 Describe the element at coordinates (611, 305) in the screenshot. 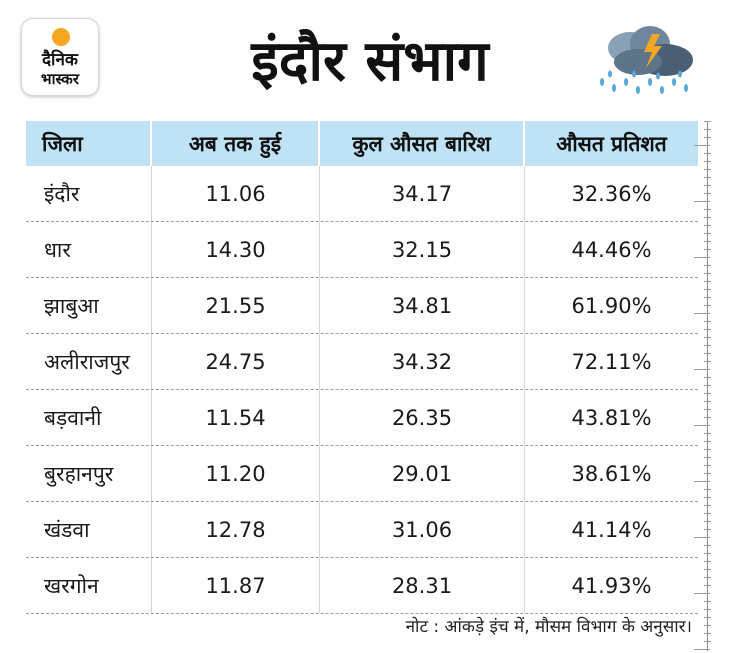

I see `percent-cell: 61.90%` at that location.